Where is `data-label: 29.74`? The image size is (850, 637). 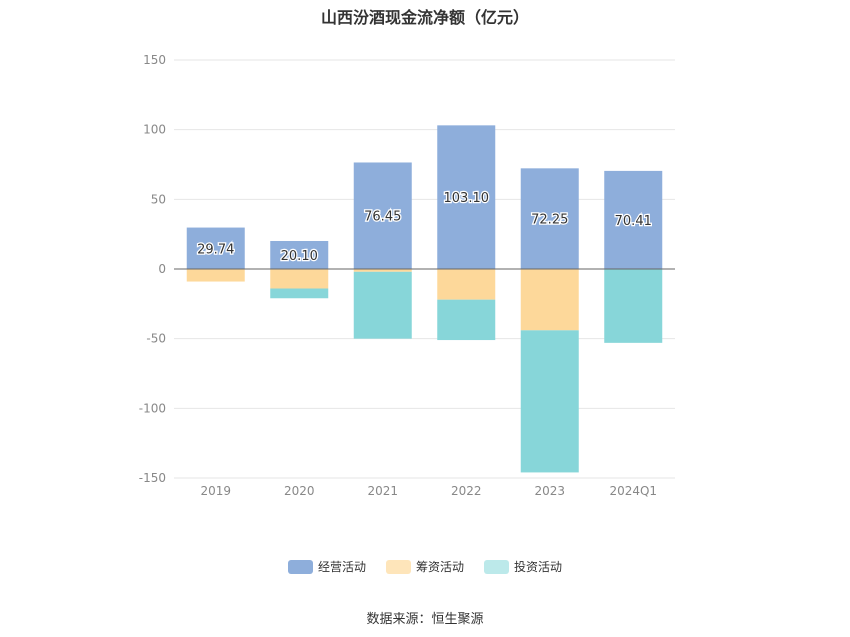 data-label: 29.74 is located at coordinates (215, 249).